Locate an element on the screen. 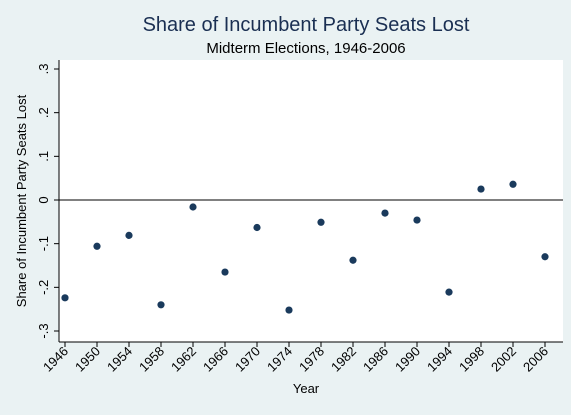  y-tick-label: -.3 is located at coordinates (43, 330).